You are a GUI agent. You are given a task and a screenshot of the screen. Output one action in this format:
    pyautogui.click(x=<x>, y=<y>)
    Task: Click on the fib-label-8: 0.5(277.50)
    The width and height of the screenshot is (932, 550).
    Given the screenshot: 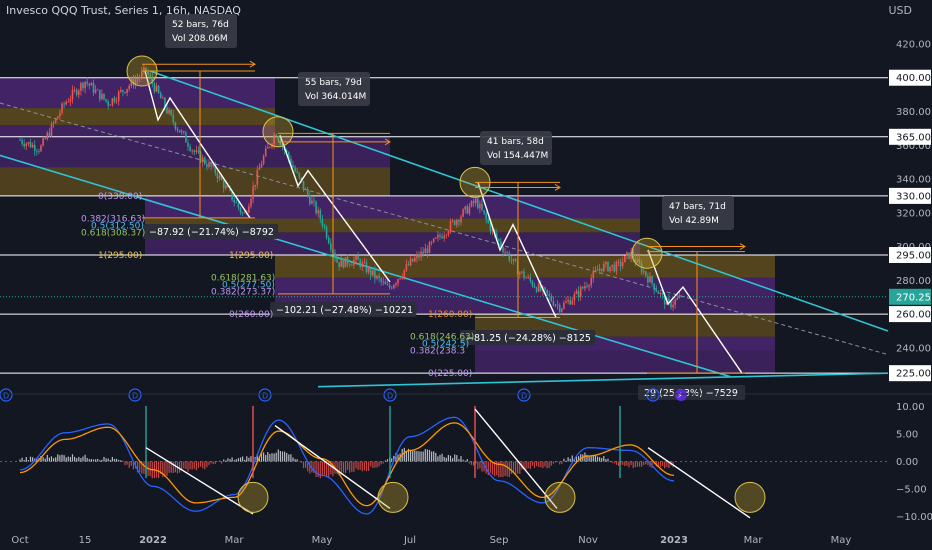 What is the action you would take?
    pyautogui.click(x=248, y=286)
    